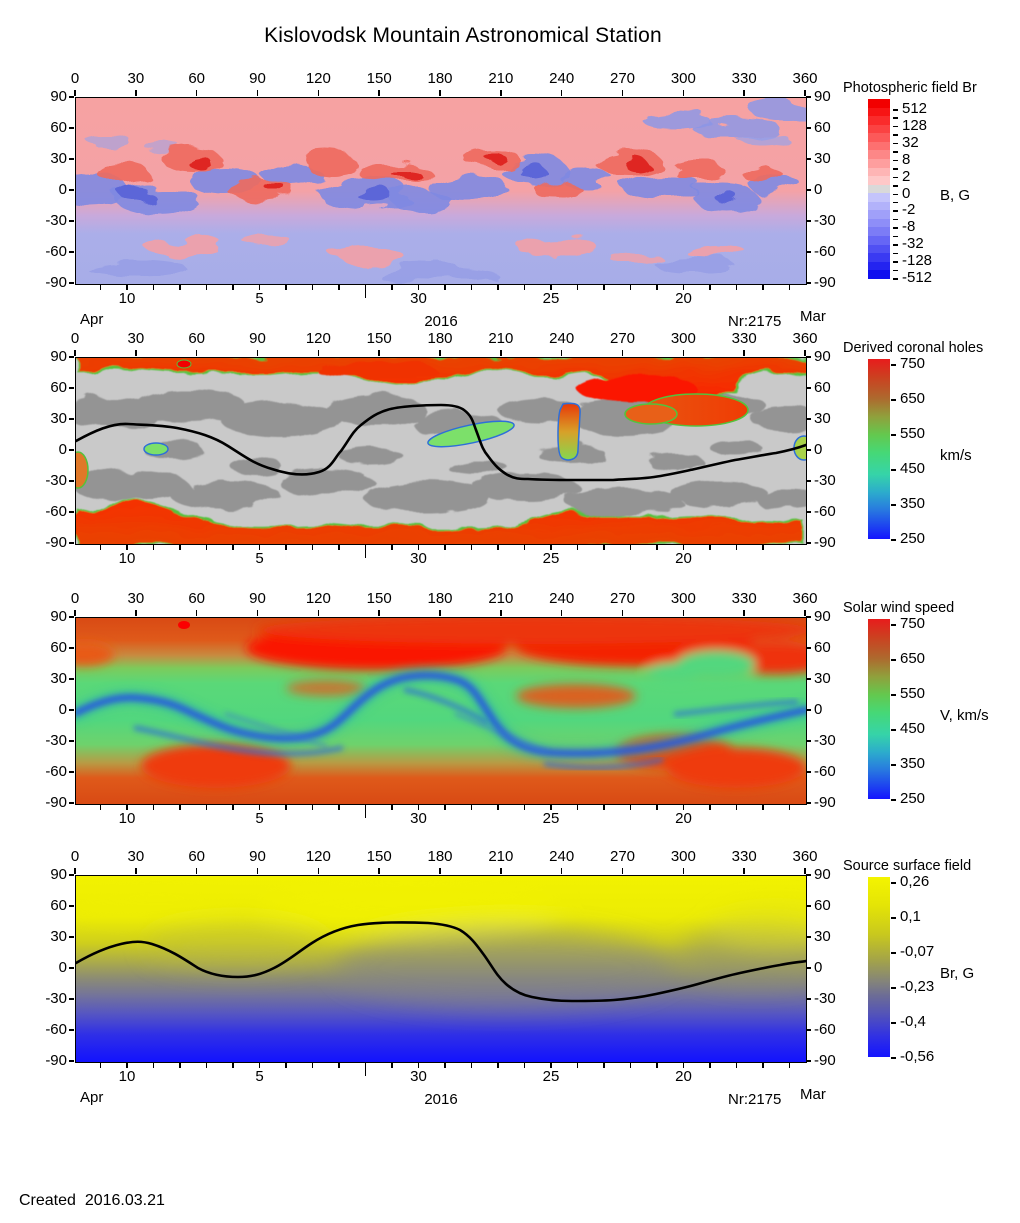 The height and width of the screenshot is (1223, 1020). Describe the element at coordinates (440, 78) in the screenshot. I see `longitude-tick-label: 180` at that location.